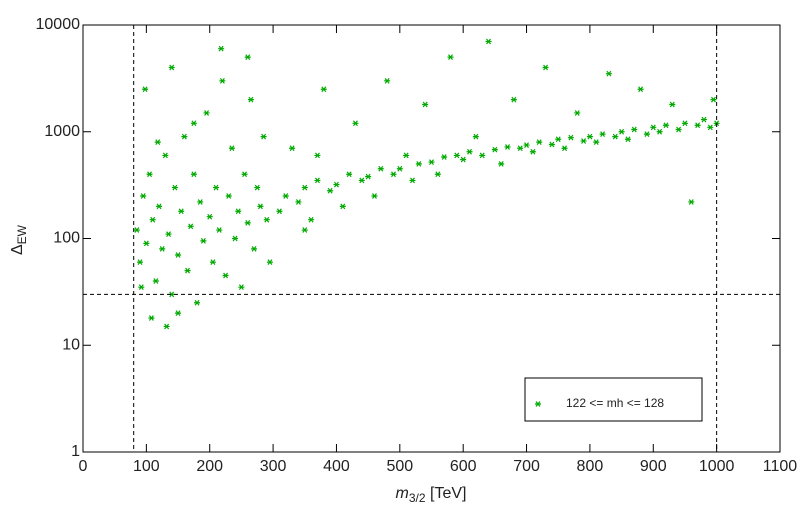 This screenshot has height=519, width=800. What do you see at coordinates (83, 466) in the screenshot?
I see `x-tick-label: 0` at bounding box center [83, 466].